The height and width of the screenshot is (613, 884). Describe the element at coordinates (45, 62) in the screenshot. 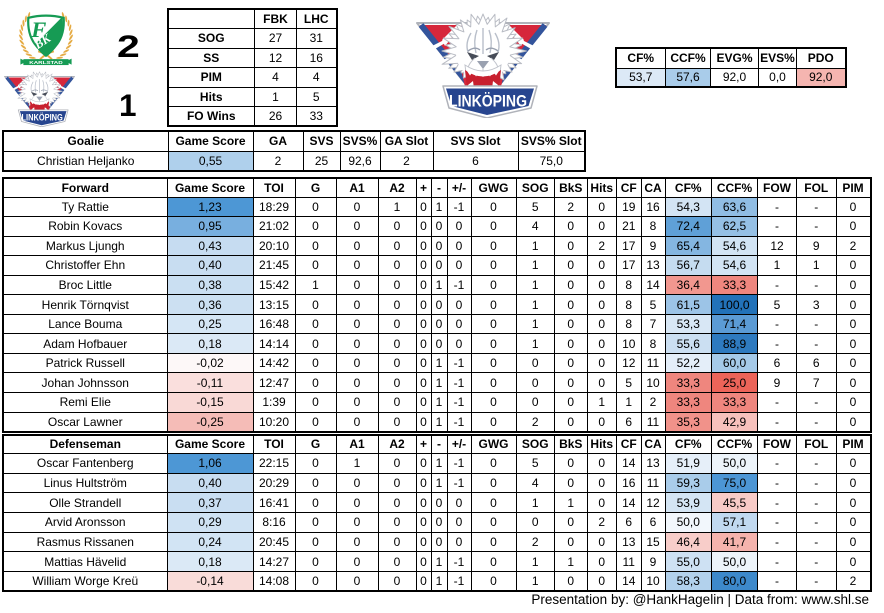

I see `svg-text: KARLSTAD` at that location.